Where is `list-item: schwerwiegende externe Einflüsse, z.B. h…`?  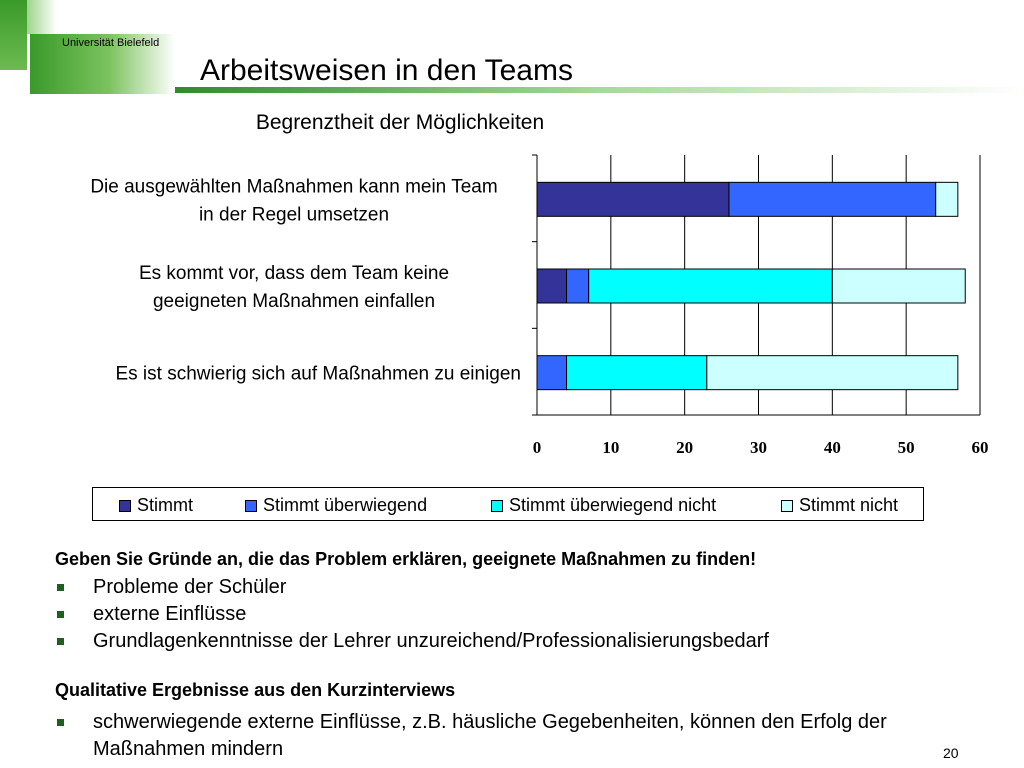
list-item: schwerwiegende externe Einflüsse, z.B. h… is located at coordinates (515, 736).